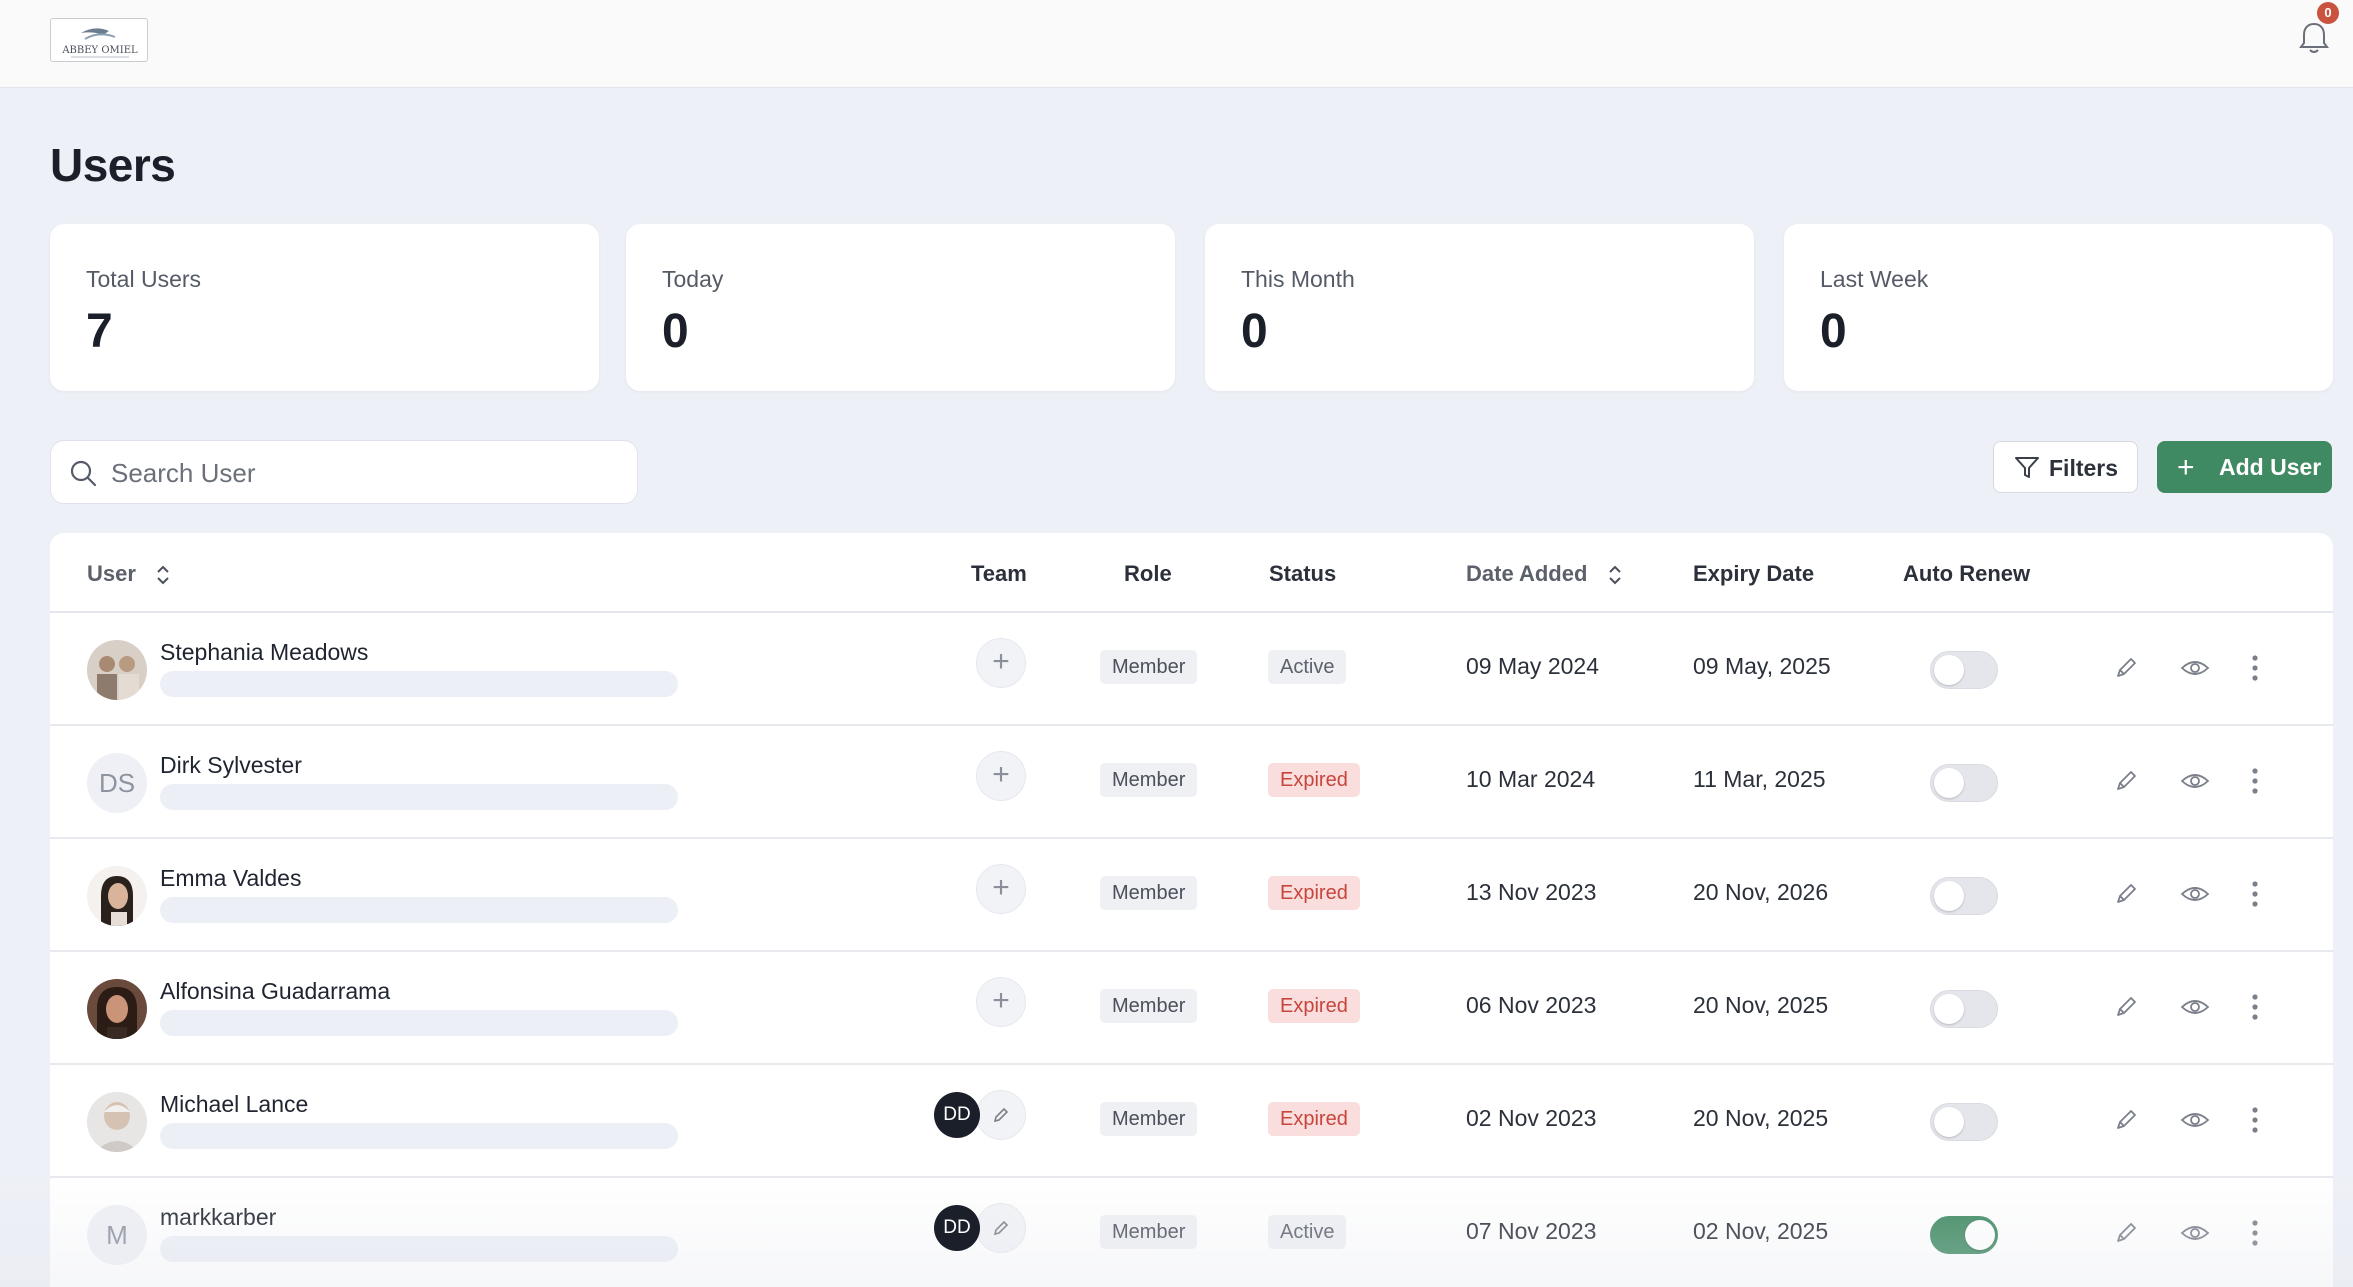  Describe the element at coordinates (117, 1235) in the screenshot. I see `avatar: M` at that location.